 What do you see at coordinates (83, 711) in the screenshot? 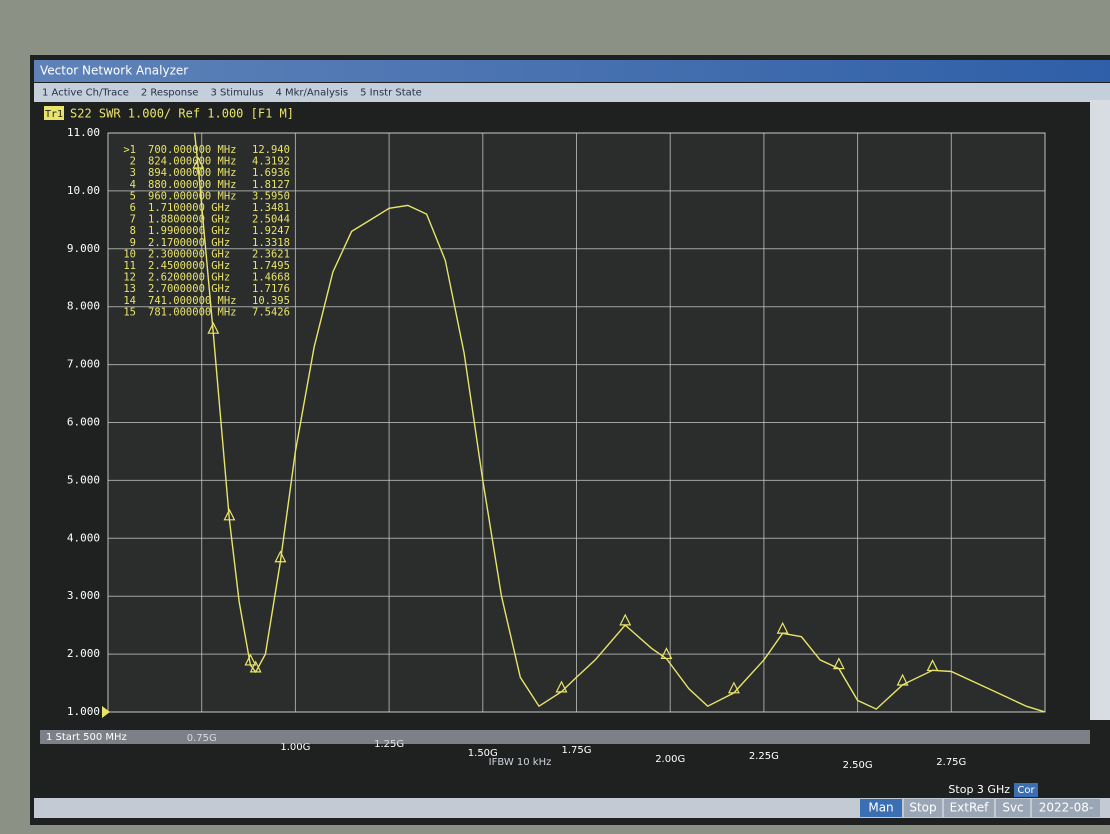
I see `y-tick-label: 1.000` at bounding box center [83, 711].